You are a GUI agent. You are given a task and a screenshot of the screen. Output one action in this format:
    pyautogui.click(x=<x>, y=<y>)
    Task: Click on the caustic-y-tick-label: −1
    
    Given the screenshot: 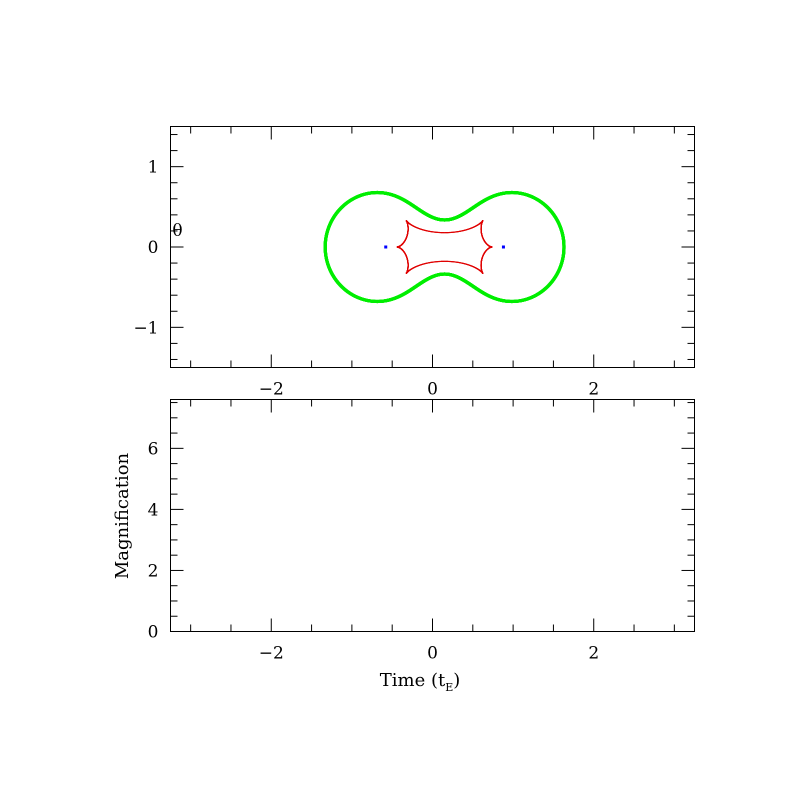 What is the action you would take?
    pyautogui.click(x=145, y=328)
    